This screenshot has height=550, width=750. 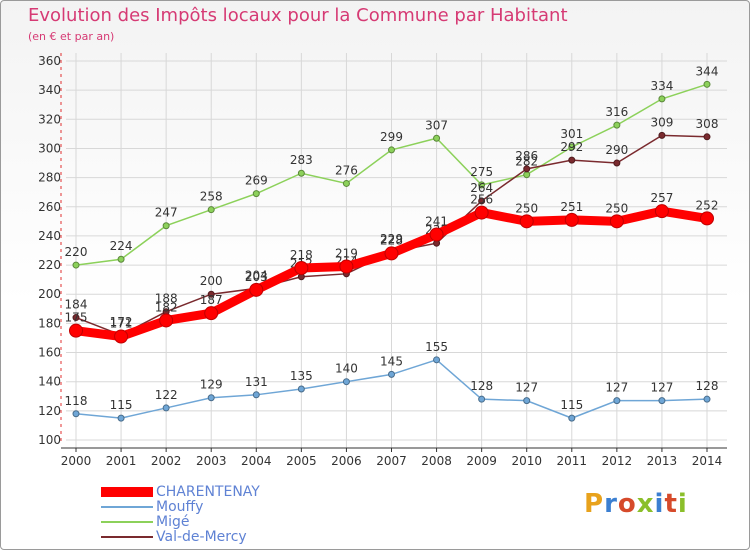 What do you see at coordinates (526, 162) in the screenshot?
I see `data-label-mige: 282` at bounding box center [526, 162].